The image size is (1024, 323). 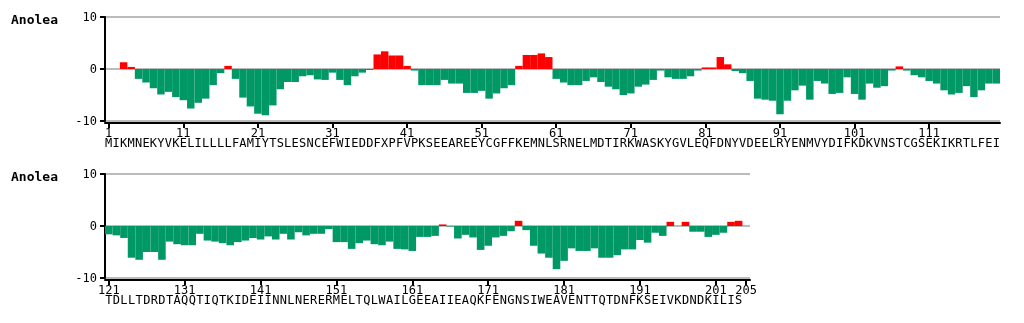 I want to click on y-tick-label: -10, so click(x=86, y=121).